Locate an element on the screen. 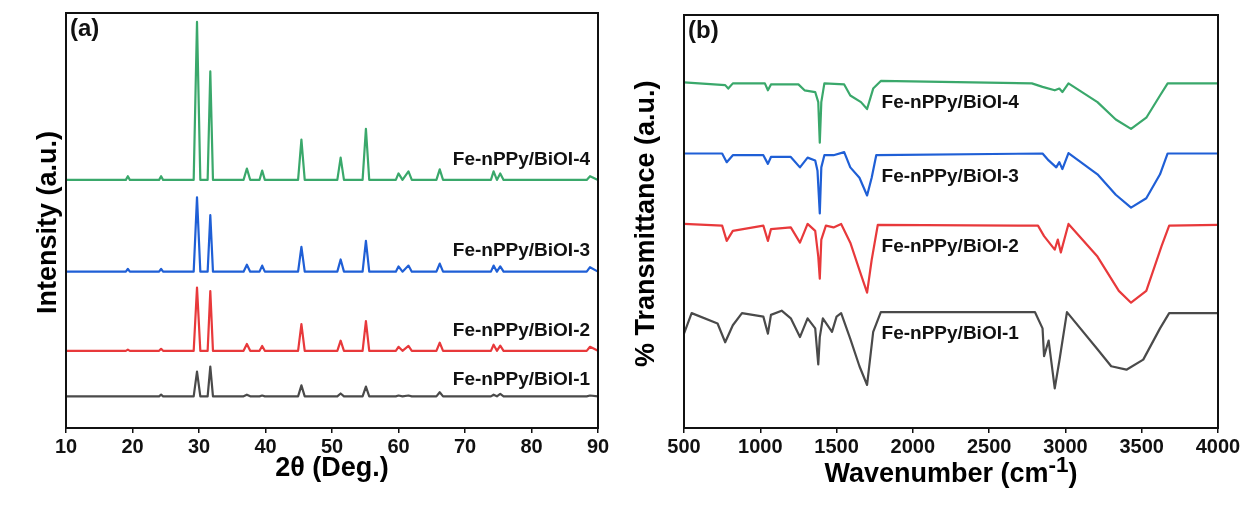  x-tick-label: 1000 is located at coordinates (760, 445).